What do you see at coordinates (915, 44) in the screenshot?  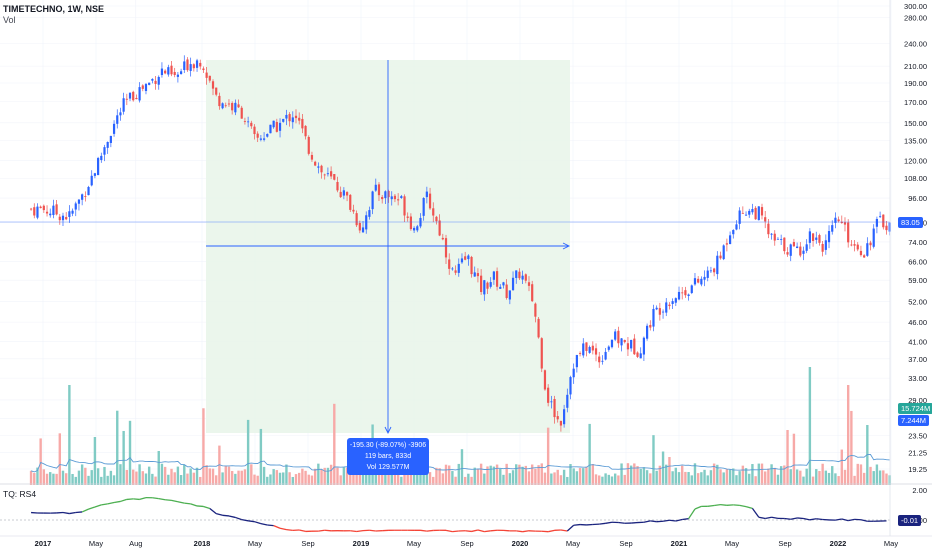 I see `price-tick-label: 240.00` at bounding box center [915, 44].